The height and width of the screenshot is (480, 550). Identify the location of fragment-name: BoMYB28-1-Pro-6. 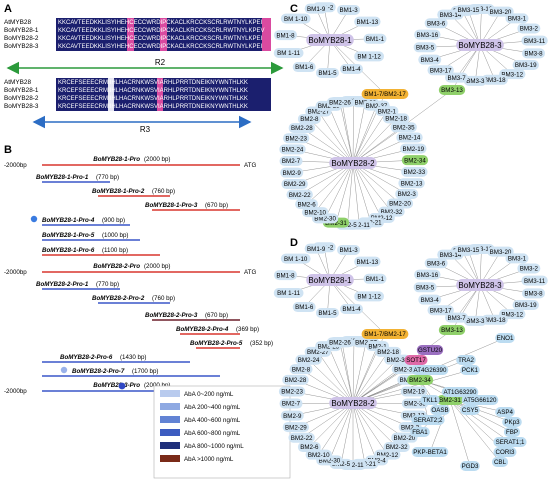
(68, 250).